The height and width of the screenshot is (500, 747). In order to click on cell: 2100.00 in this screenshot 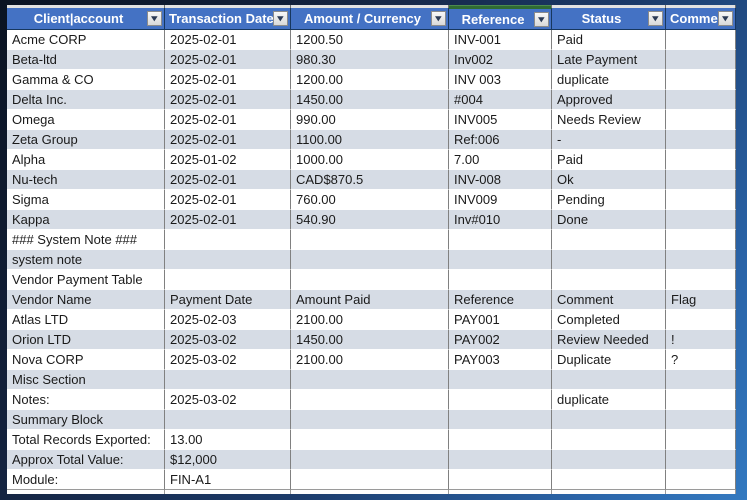, I will do `click(370, 320)`.